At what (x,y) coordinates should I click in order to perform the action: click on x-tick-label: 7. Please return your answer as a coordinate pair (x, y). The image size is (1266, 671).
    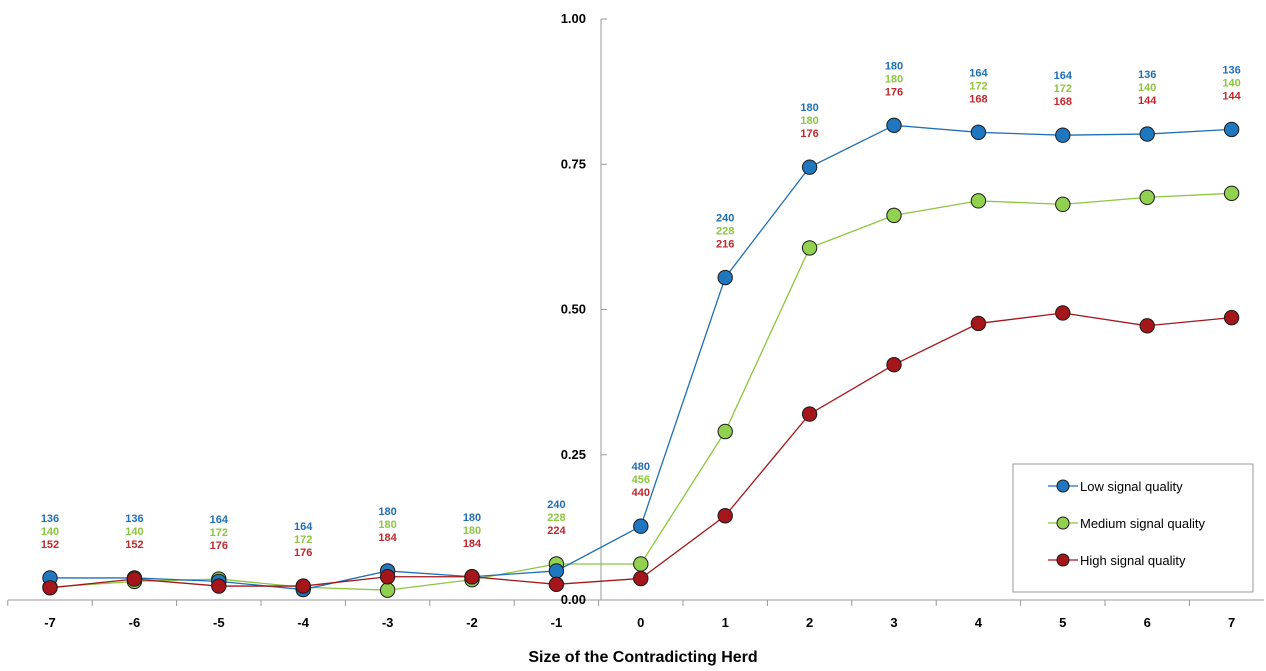
    Looking at the image, I should click on (1231, 622).